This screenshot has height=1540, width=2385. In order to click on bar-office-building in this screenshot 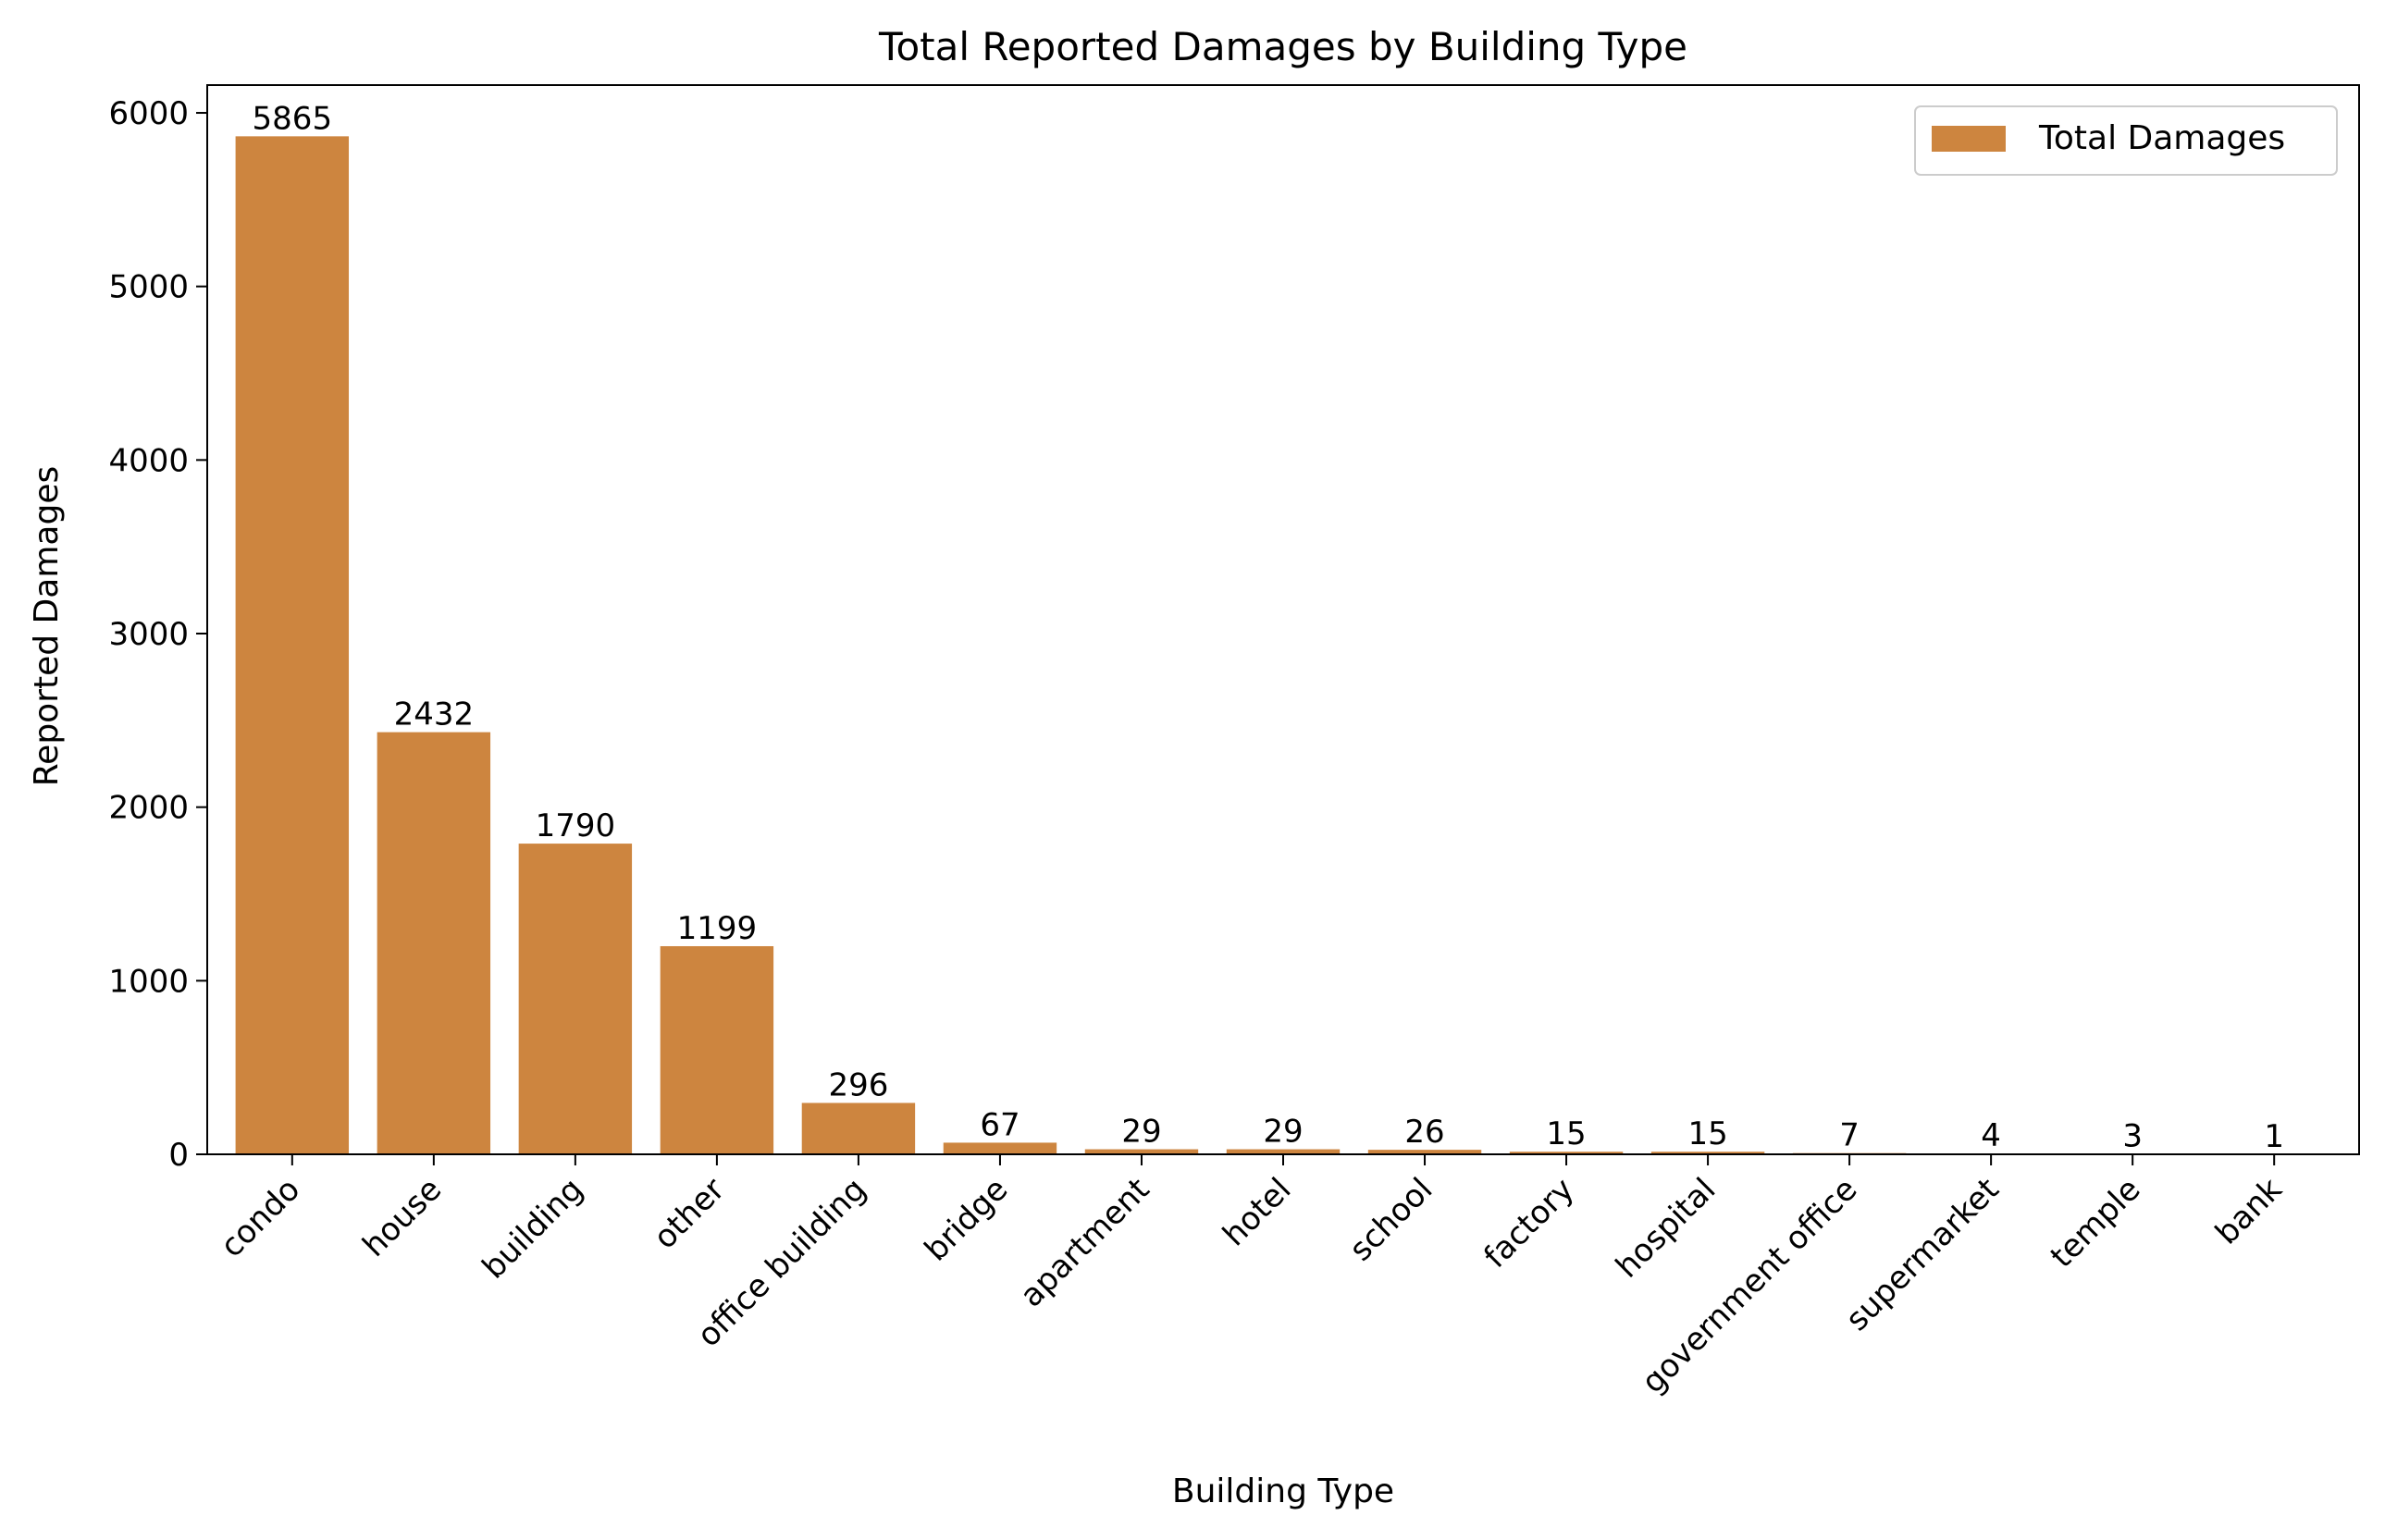, I will do `click(859, 1129)`.